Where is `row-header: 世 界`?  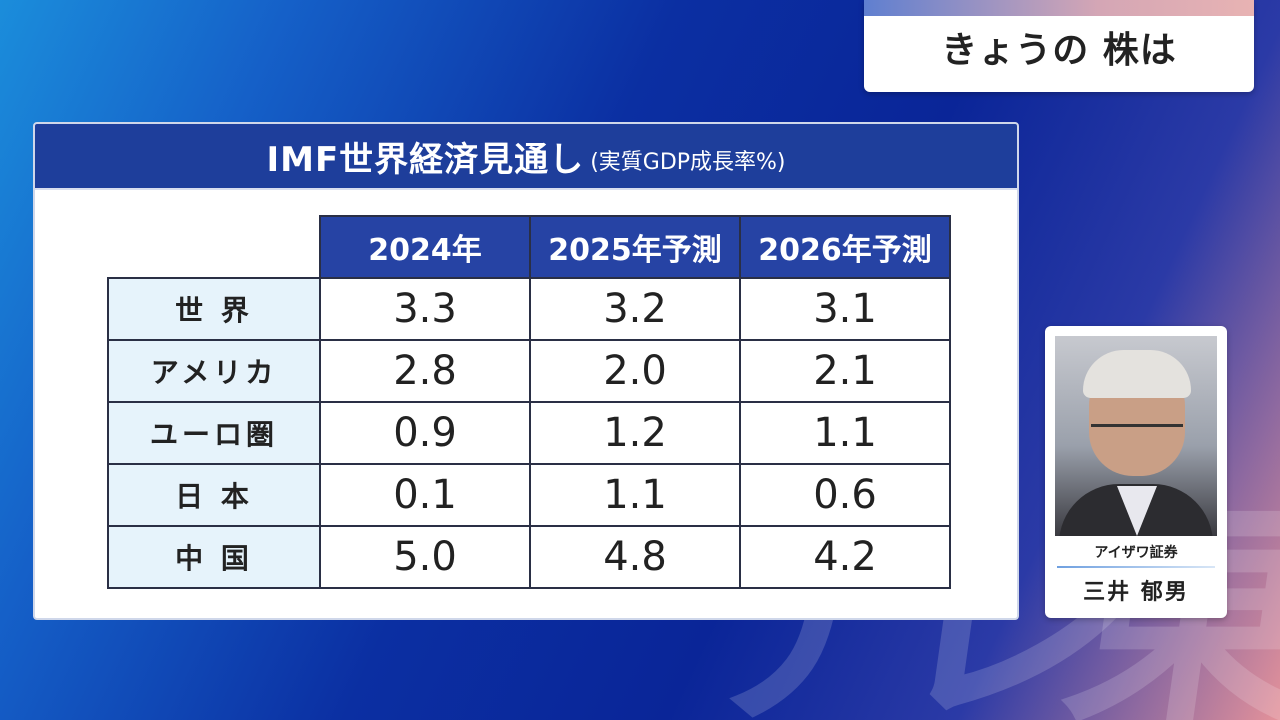
row-header: 世 界 is located at coordinates (214, 309).